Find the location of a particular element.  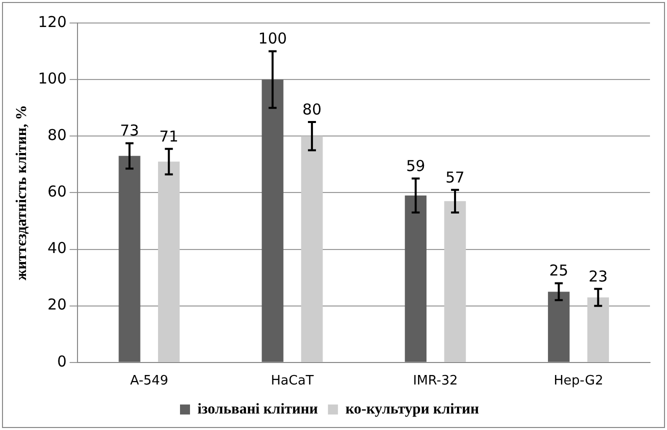

x-tick-label: HaCaT is located at coordinates (292, 381).